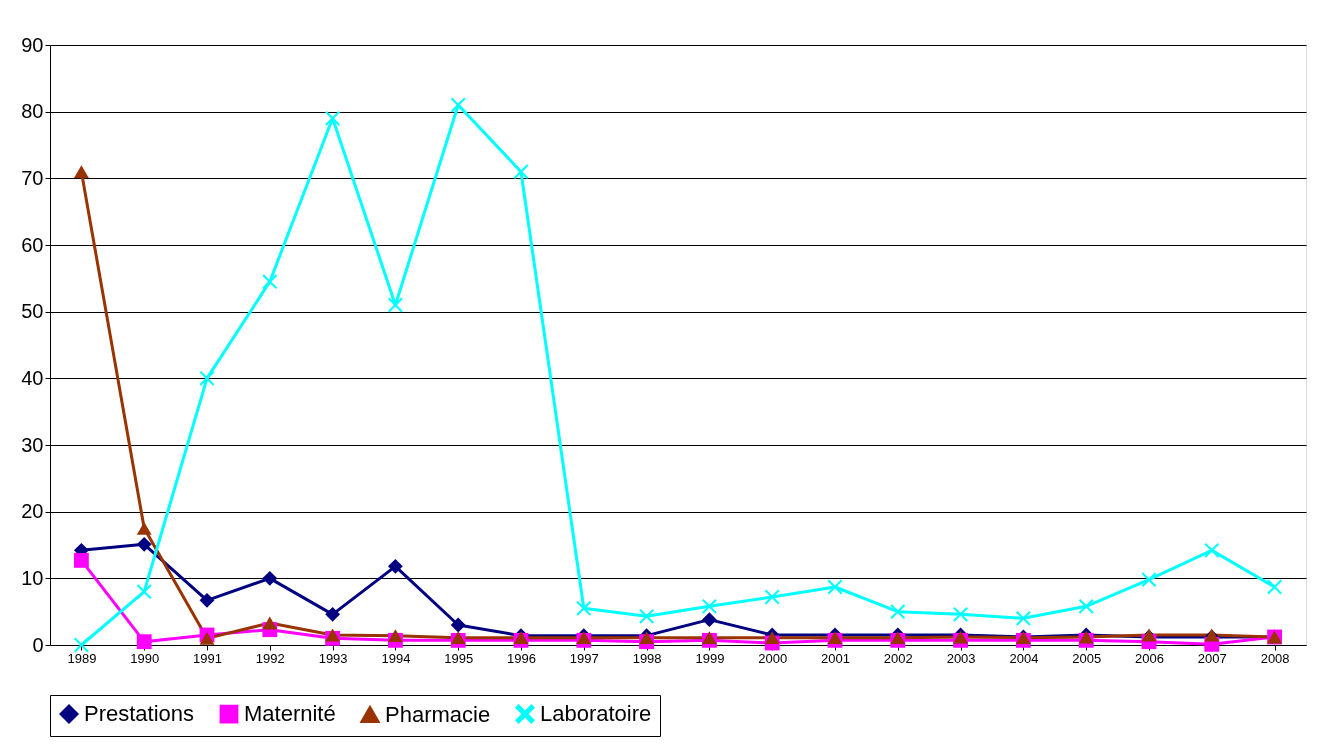 The height and width of the screenshot is (747, 1336). What do you see at coordinates (961, 658) in the screenshot?
I see `x-tick-label: 2003` at bounding box center [961, 658].